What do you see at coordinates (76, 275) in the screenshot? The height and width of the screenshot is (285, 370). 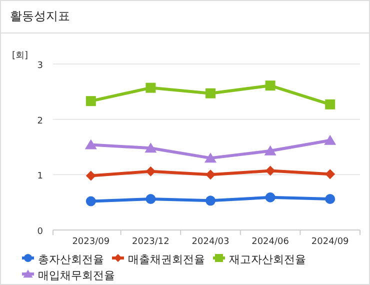 I see `legend-label: 매입채무회전율` at bounding box center [76, 275].